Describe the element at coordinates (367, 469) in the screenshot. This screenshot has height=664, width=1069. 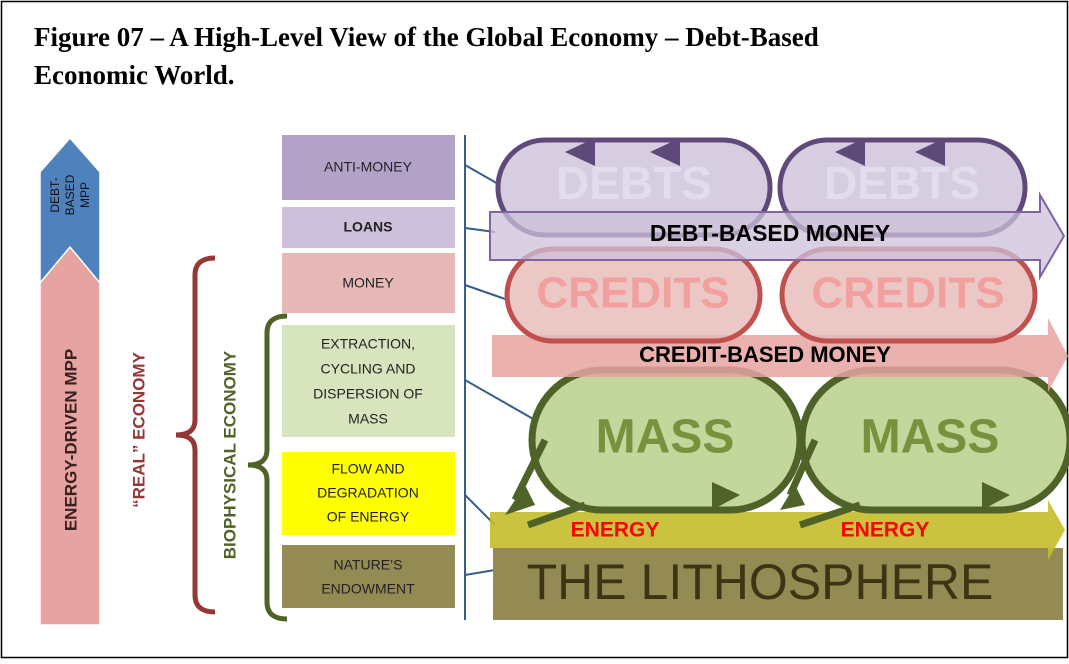
I see `level-text: FLOW AND` at that location.